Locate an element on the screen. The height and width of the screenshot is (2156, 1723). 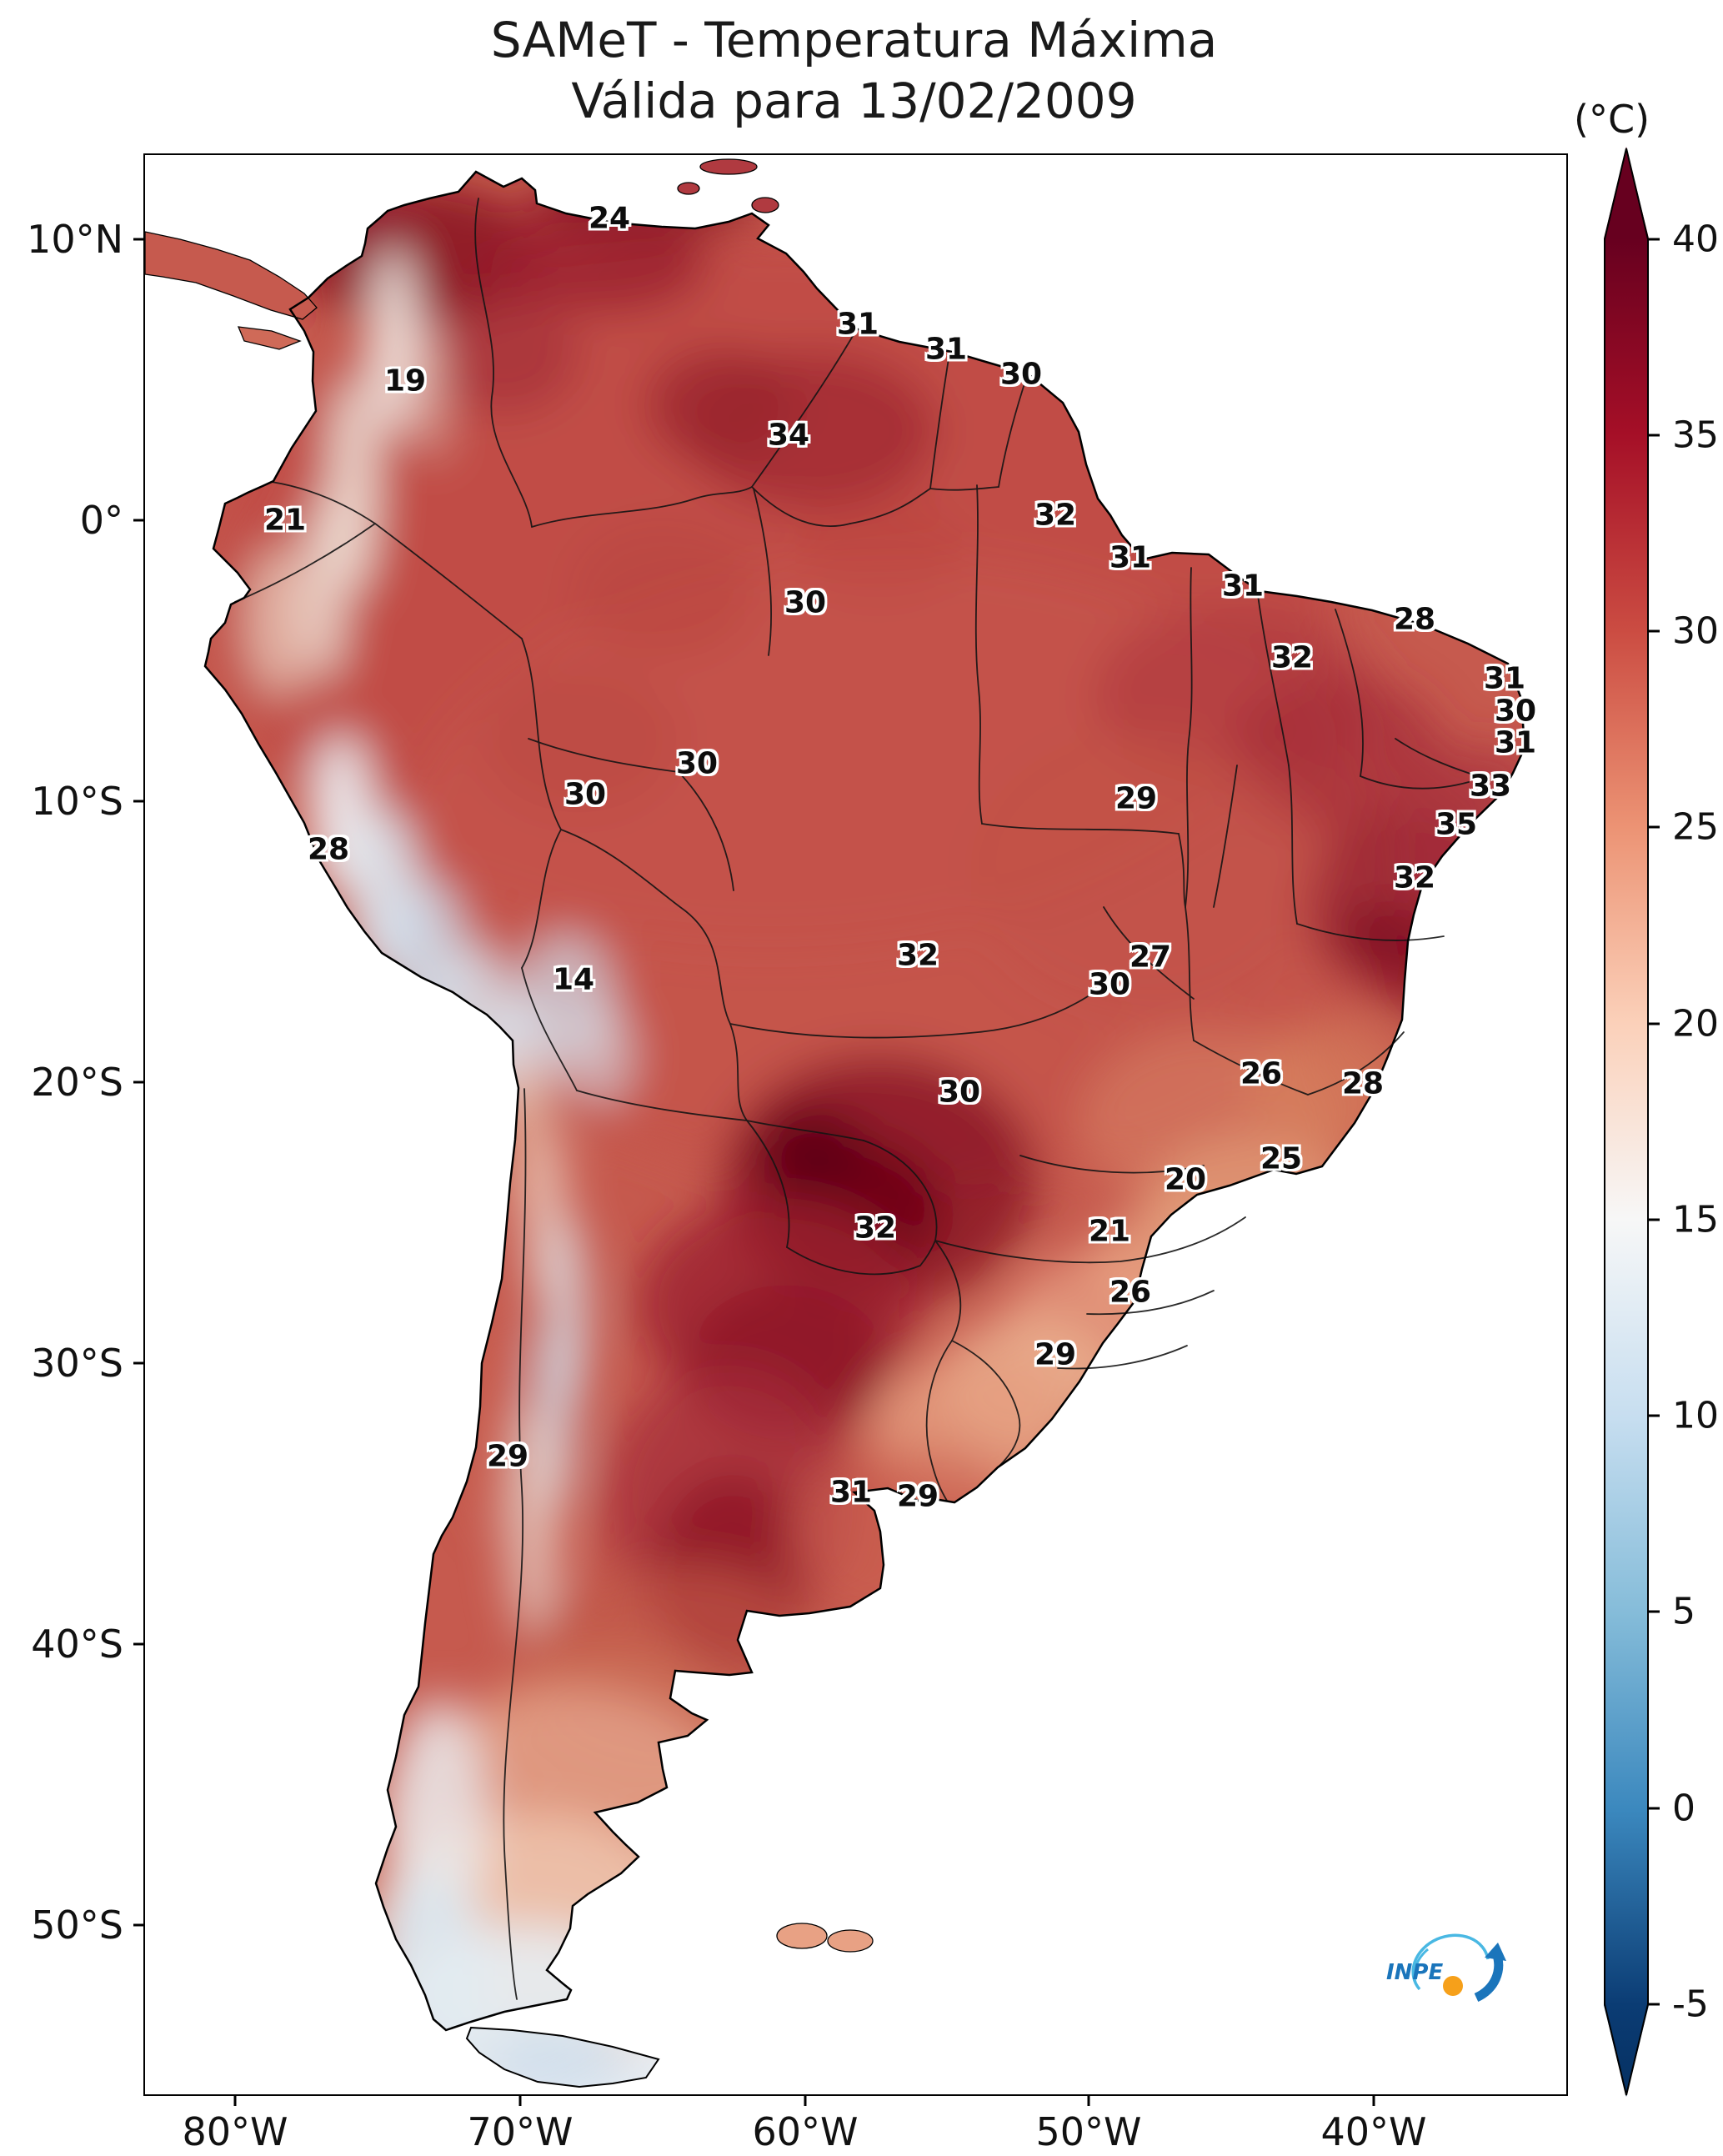
colorbar-tick-label: 0 is located at coordinates (1684, 1808).